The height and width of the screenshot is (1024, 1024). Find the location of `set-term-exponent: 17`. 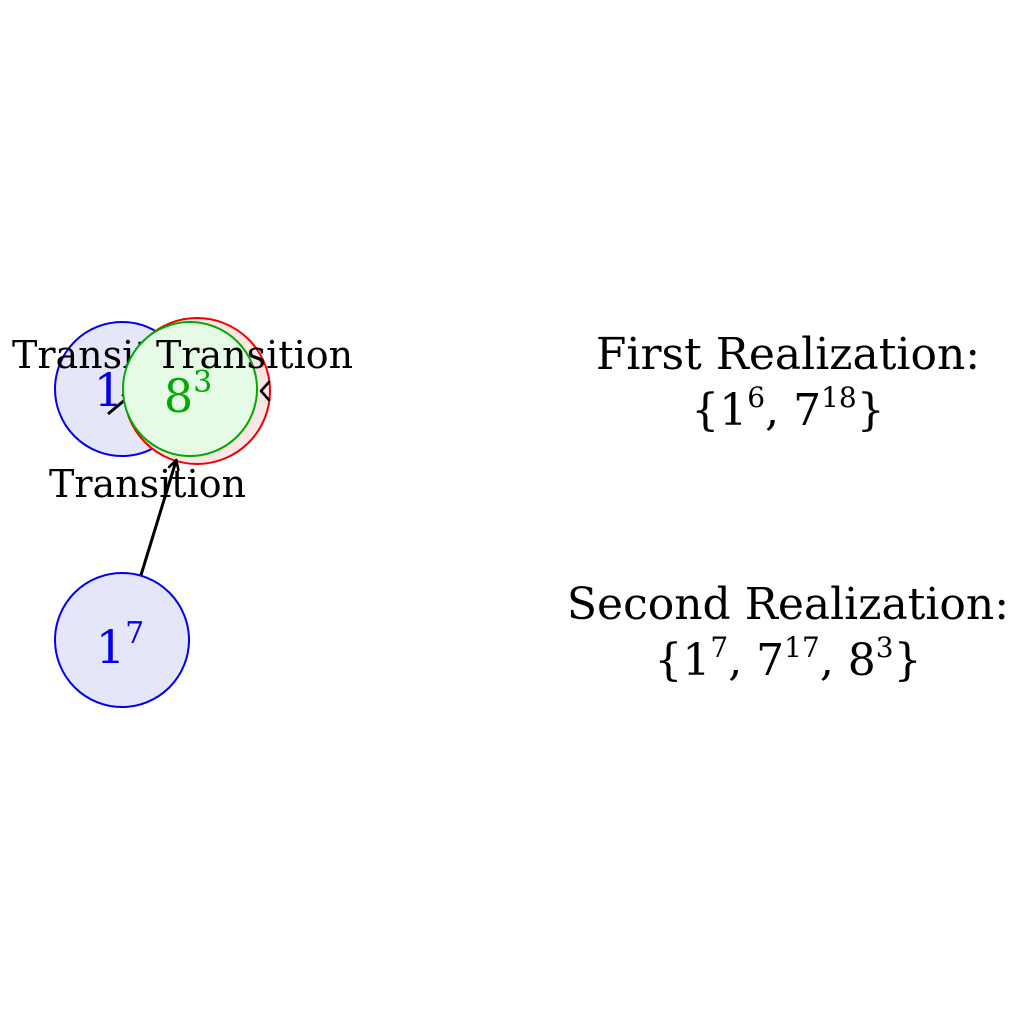

set-term-exponent: 17 is located at coordinates (802, 648).